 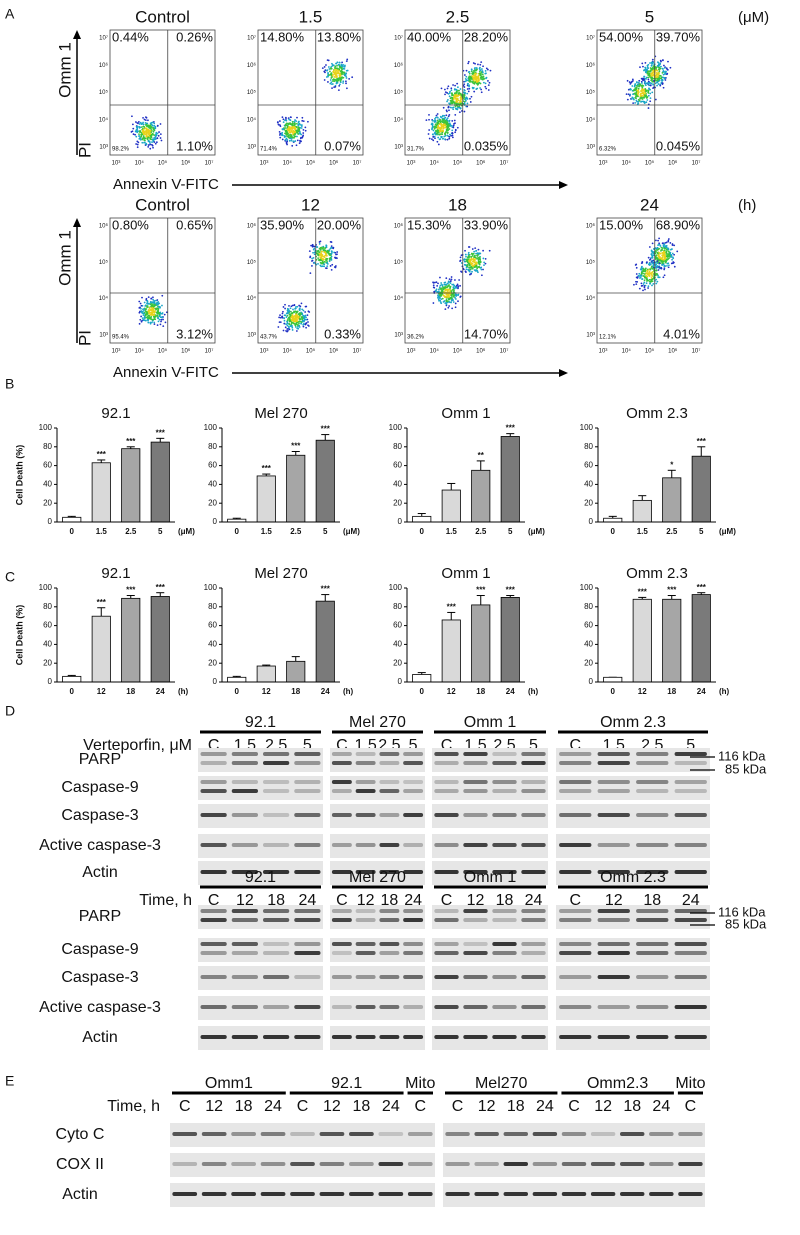 What do you see at coordinates (510, 691) in the screenshot?
I see `x-tick-label: 24` at bounding box center [510, 691].